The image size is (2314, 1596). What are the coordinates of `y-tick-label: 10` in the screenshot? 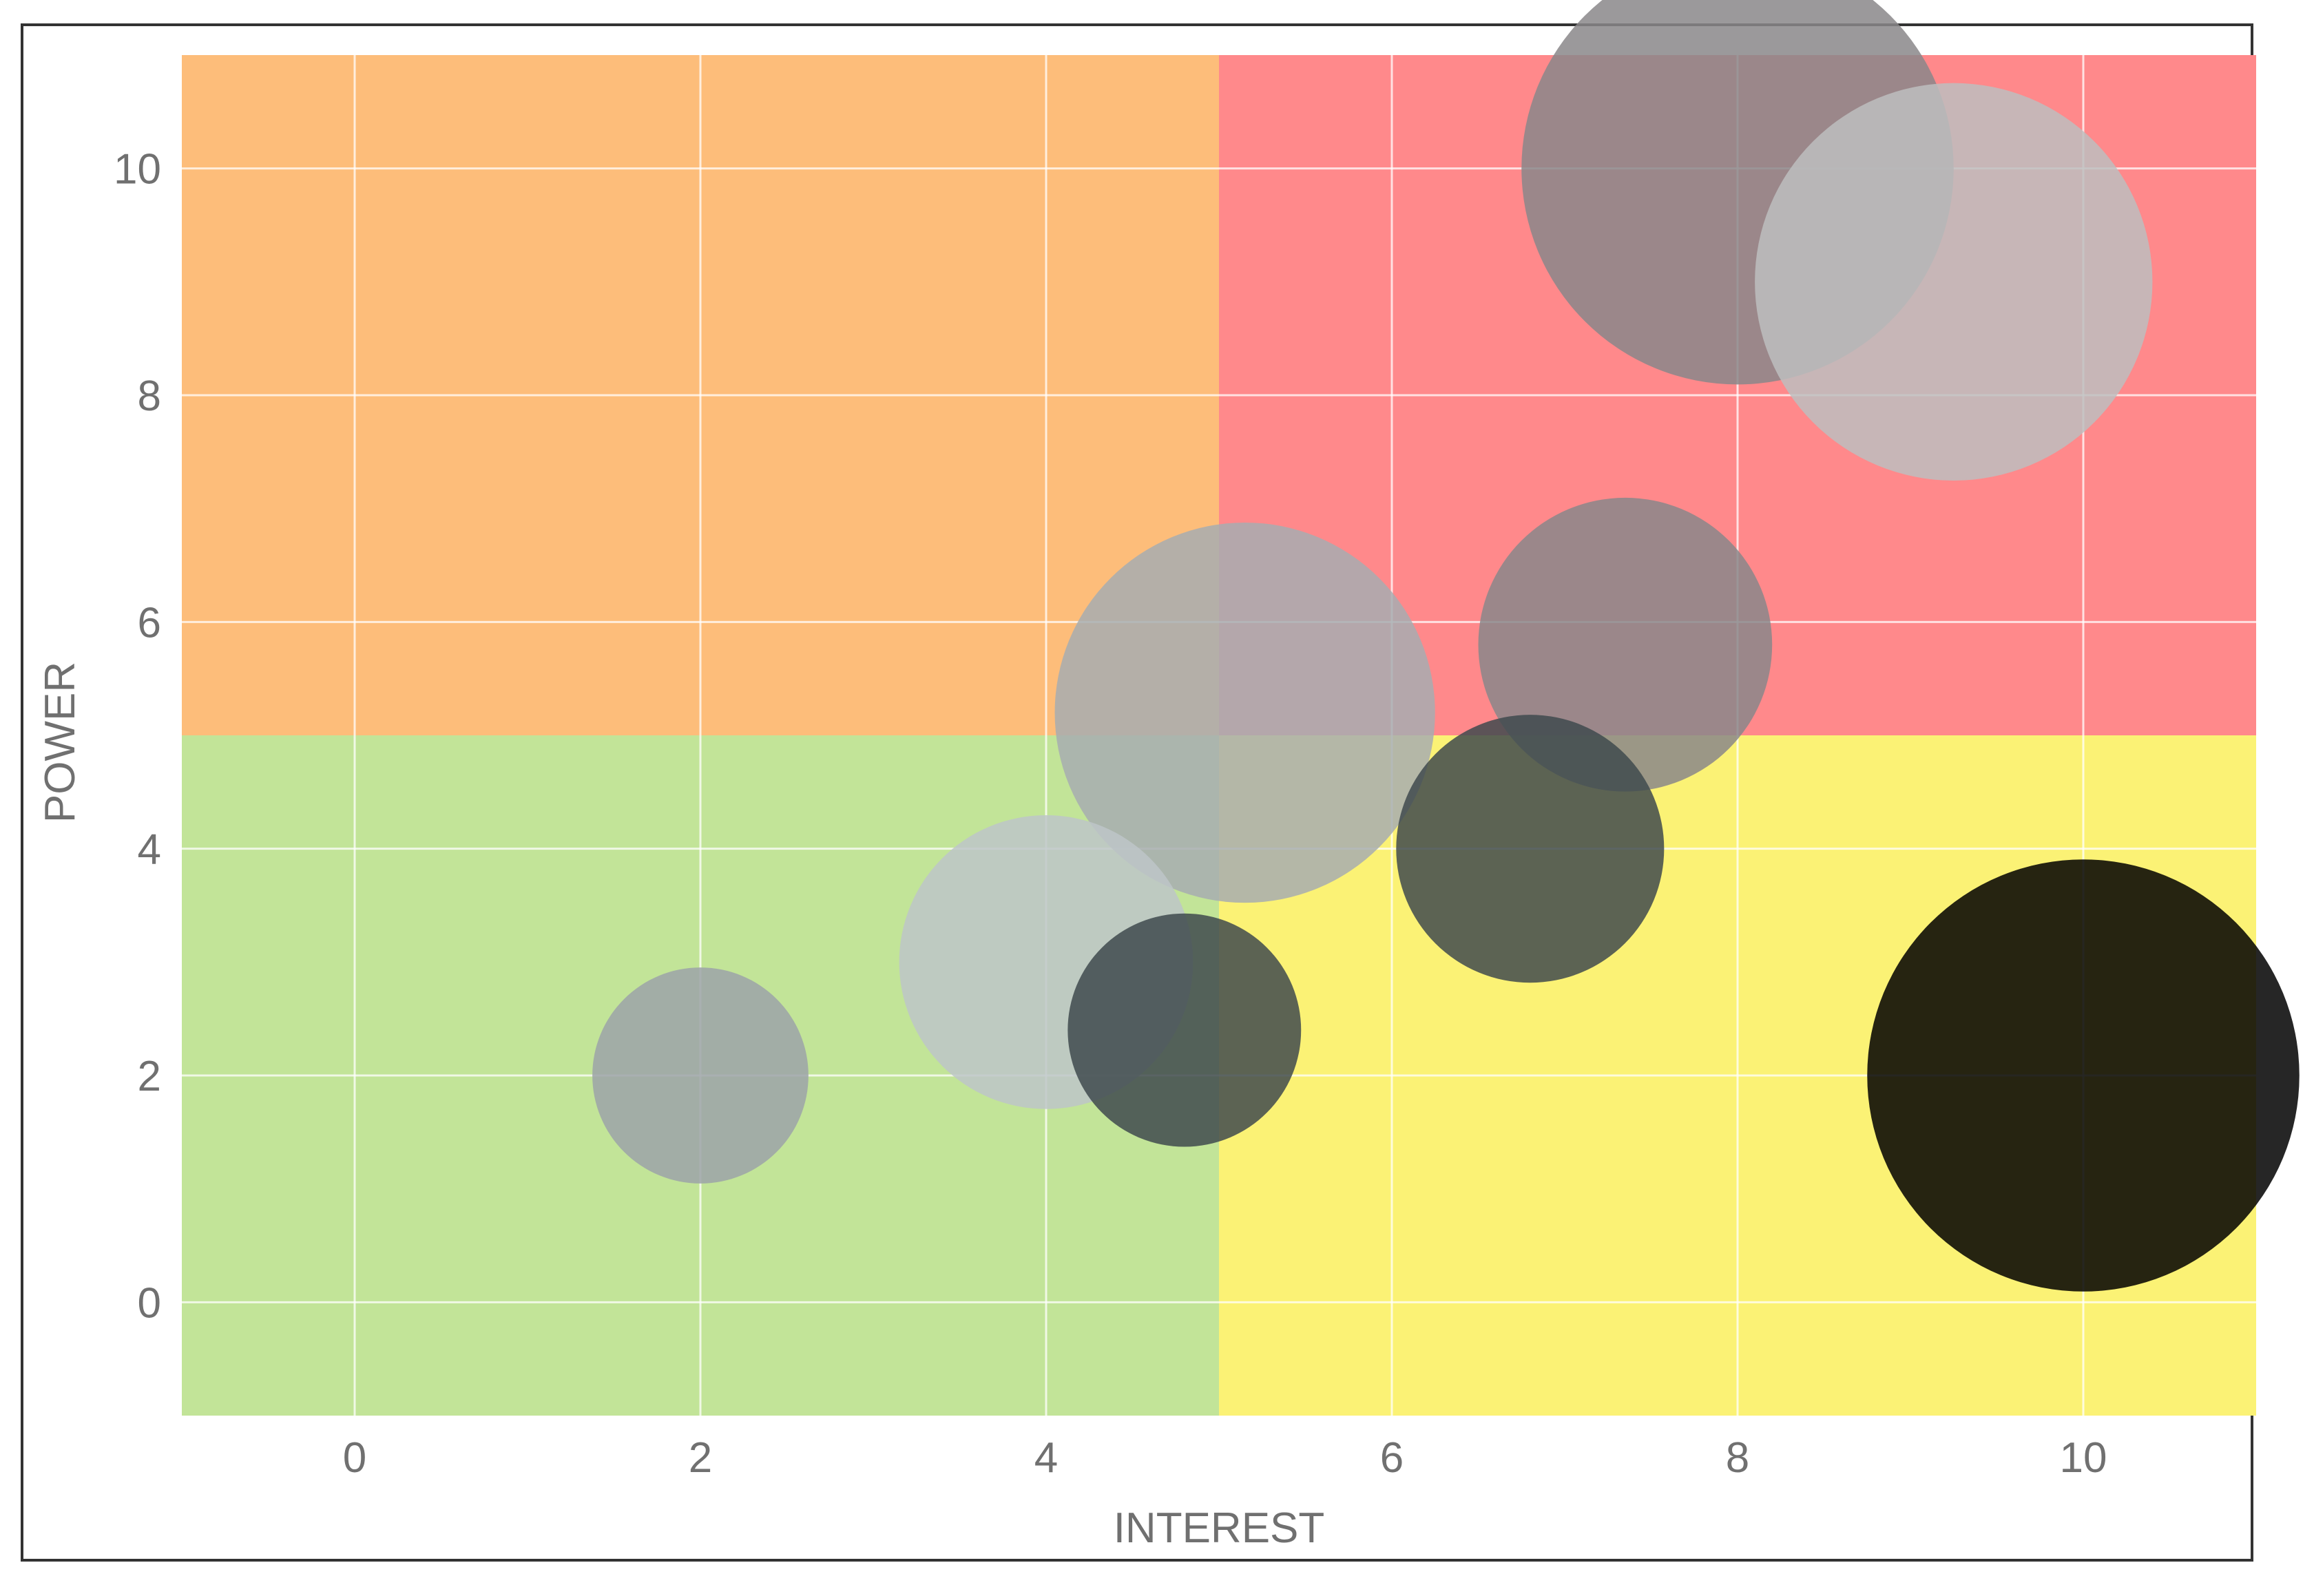 It's located at (137, 169).